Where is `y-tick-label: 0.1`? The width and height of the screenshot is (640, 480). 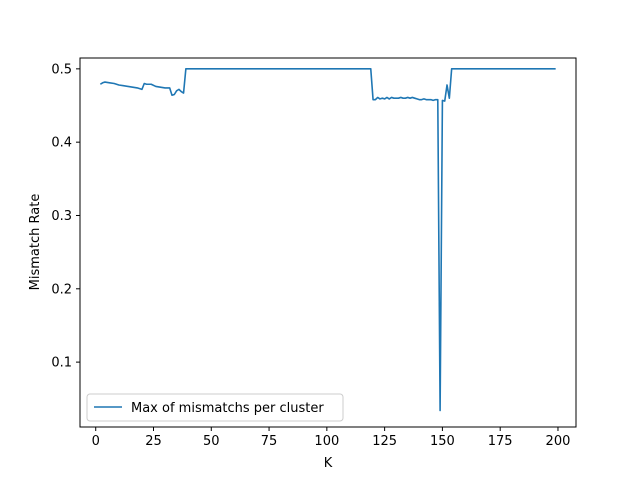
y-tick-label: 0.1 is located at coordinates (61, 363).